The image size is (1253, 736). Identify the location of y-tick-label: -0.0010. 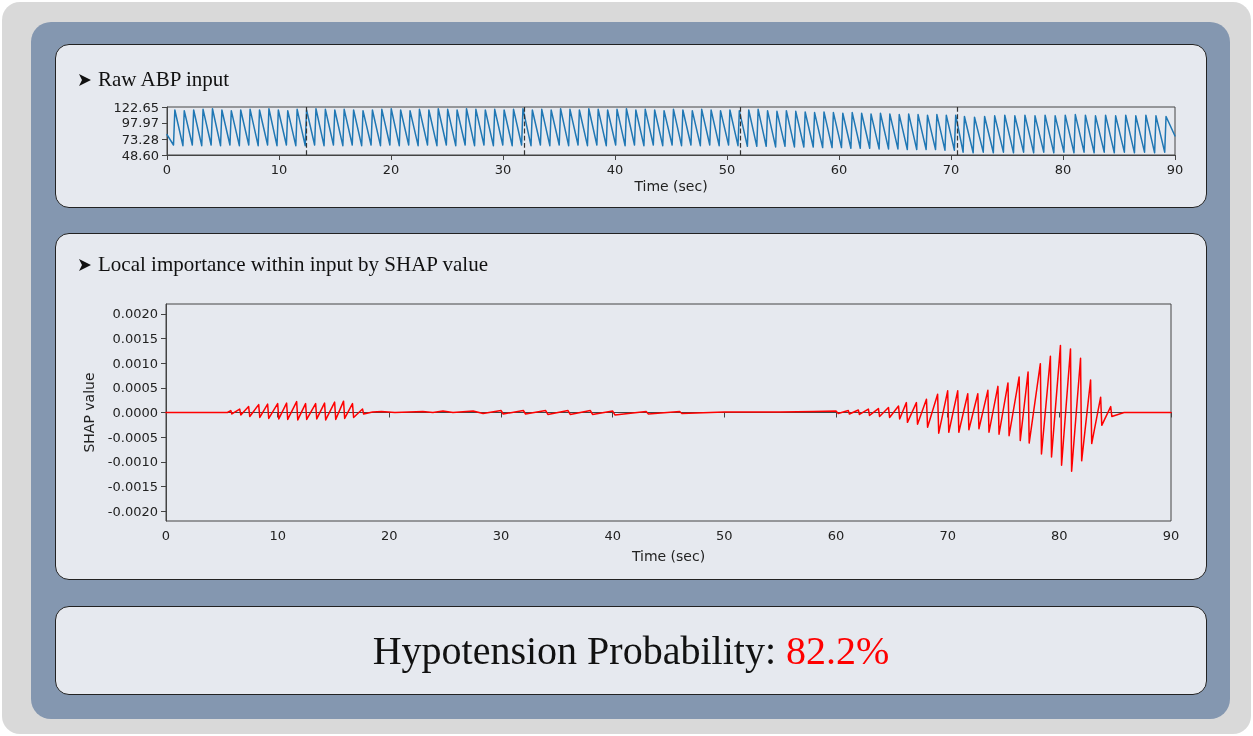
(132, 462).